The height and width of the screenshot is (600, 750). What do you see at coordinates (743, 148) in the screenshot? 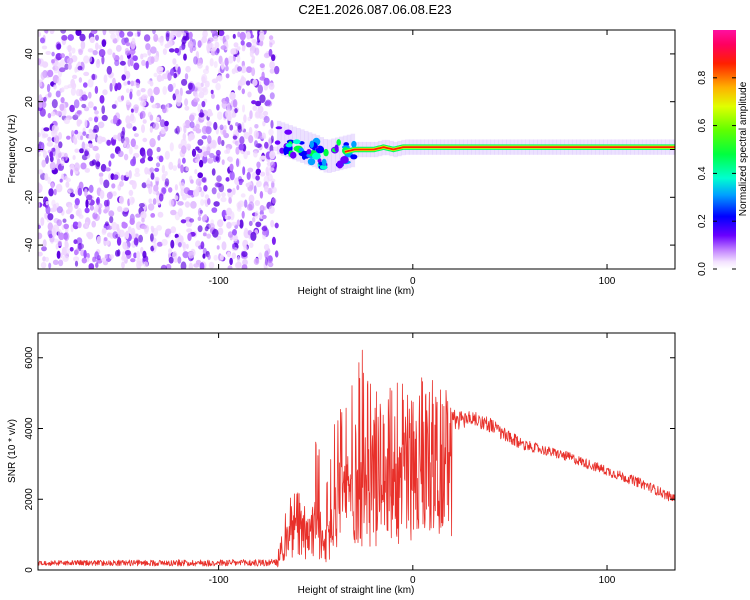
I see `colorbar-label: Normalized spectral amplitude` at bounding box center [743, 148].